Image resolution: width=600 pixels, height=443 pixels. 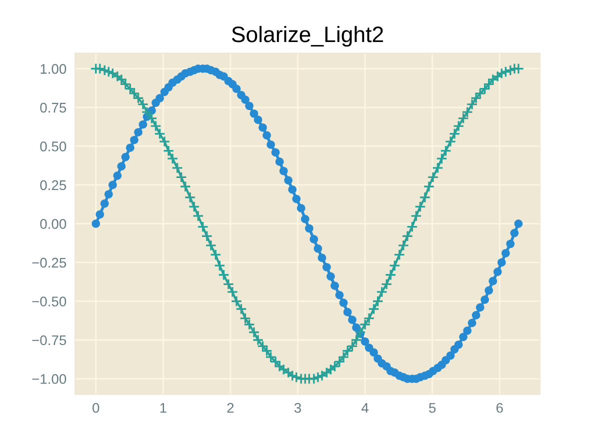 I want to click on y-tick-label: 0.00, so click(x=53, y=224).